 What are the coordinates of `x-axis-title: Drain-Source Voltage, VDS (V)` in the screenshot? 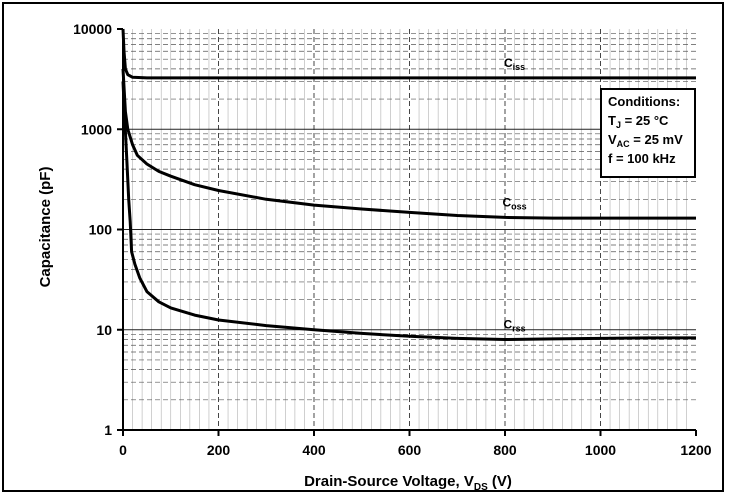 It's located at (408, 483).